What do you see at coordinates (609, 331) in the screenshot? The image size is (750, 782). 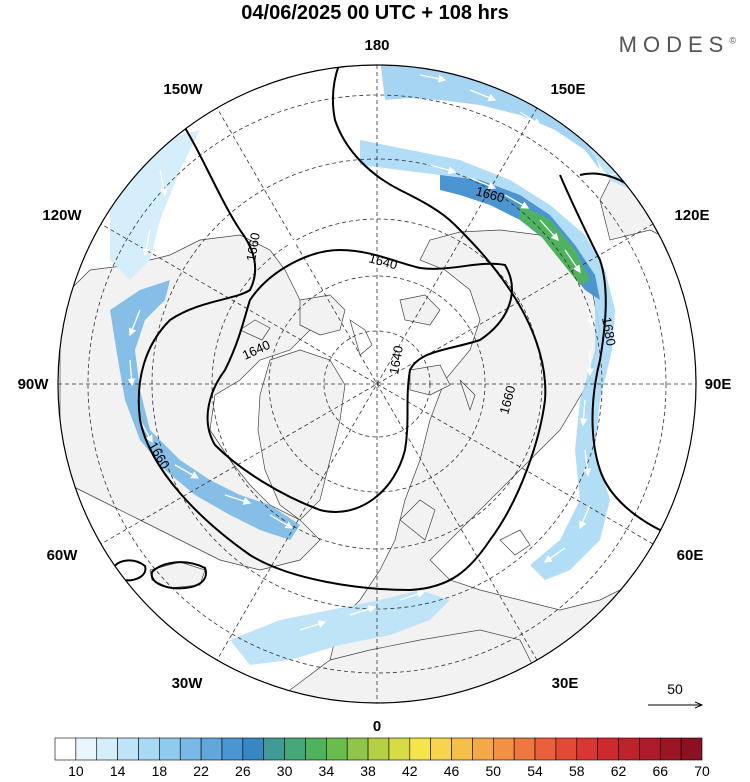 I see `contour-label: 1680` at bounding box center [609, 331].